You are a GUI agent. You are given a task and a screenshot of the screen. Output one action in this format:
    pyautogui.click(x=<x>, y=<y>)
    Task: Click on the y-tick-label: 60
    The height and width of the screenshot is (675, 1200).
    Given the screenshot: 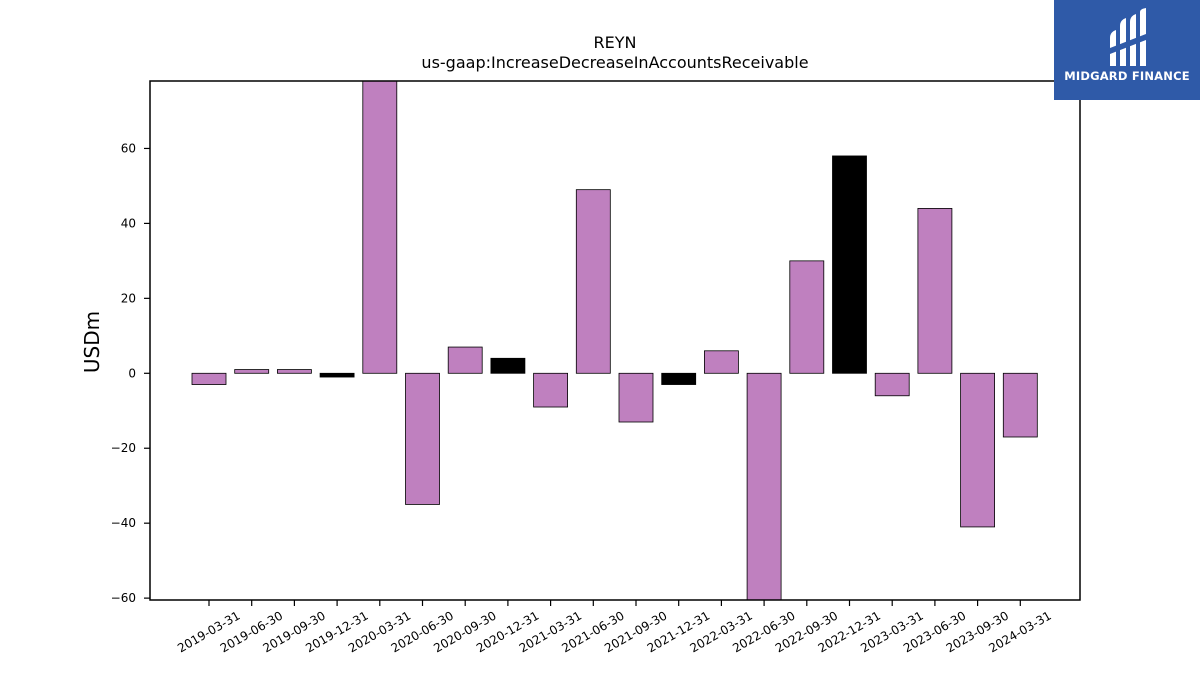 What is the action you would take?
    pyautogui.click(x=128, y=148)
    